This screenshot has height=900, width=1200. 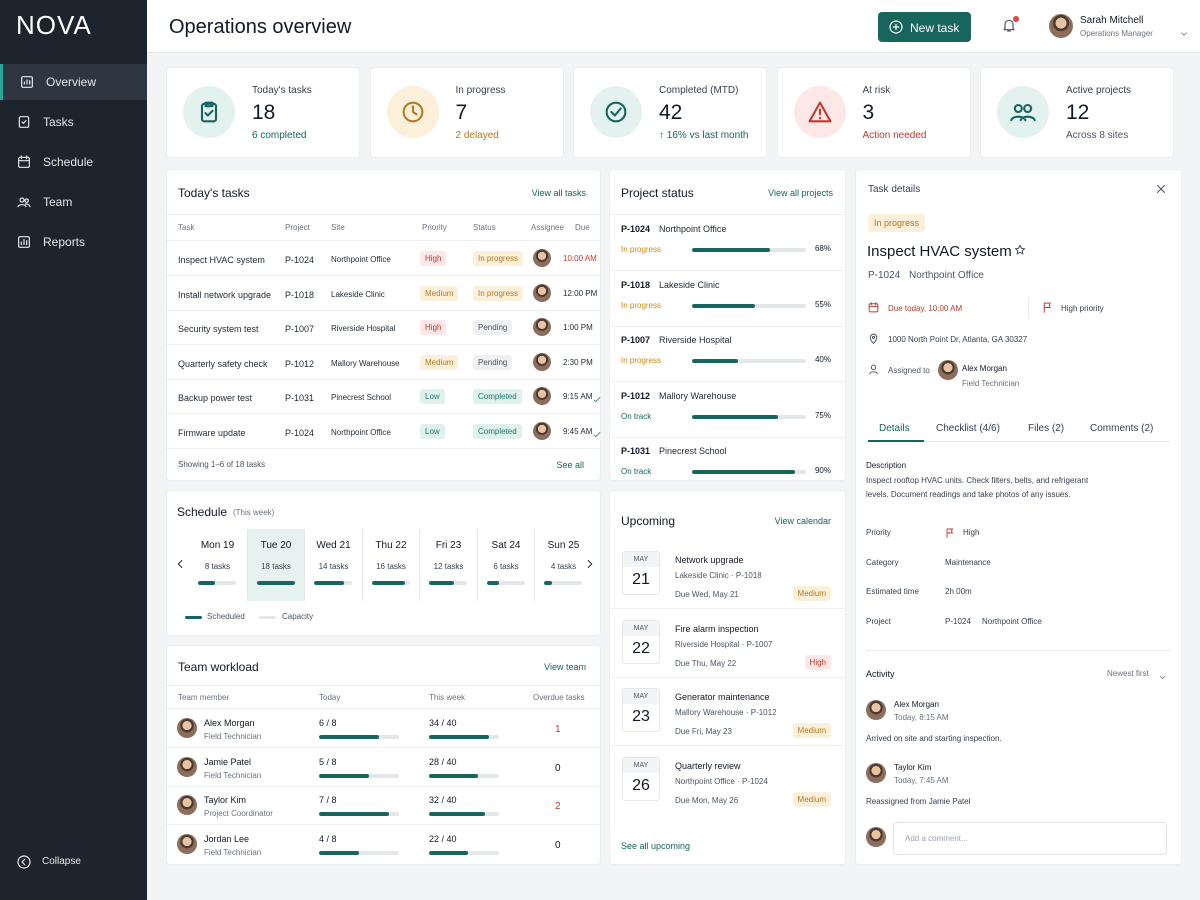 What do you see at coordinates (330, 697) in the screenshot?
I see `column-header: Today` at bounding box center [330, 697].